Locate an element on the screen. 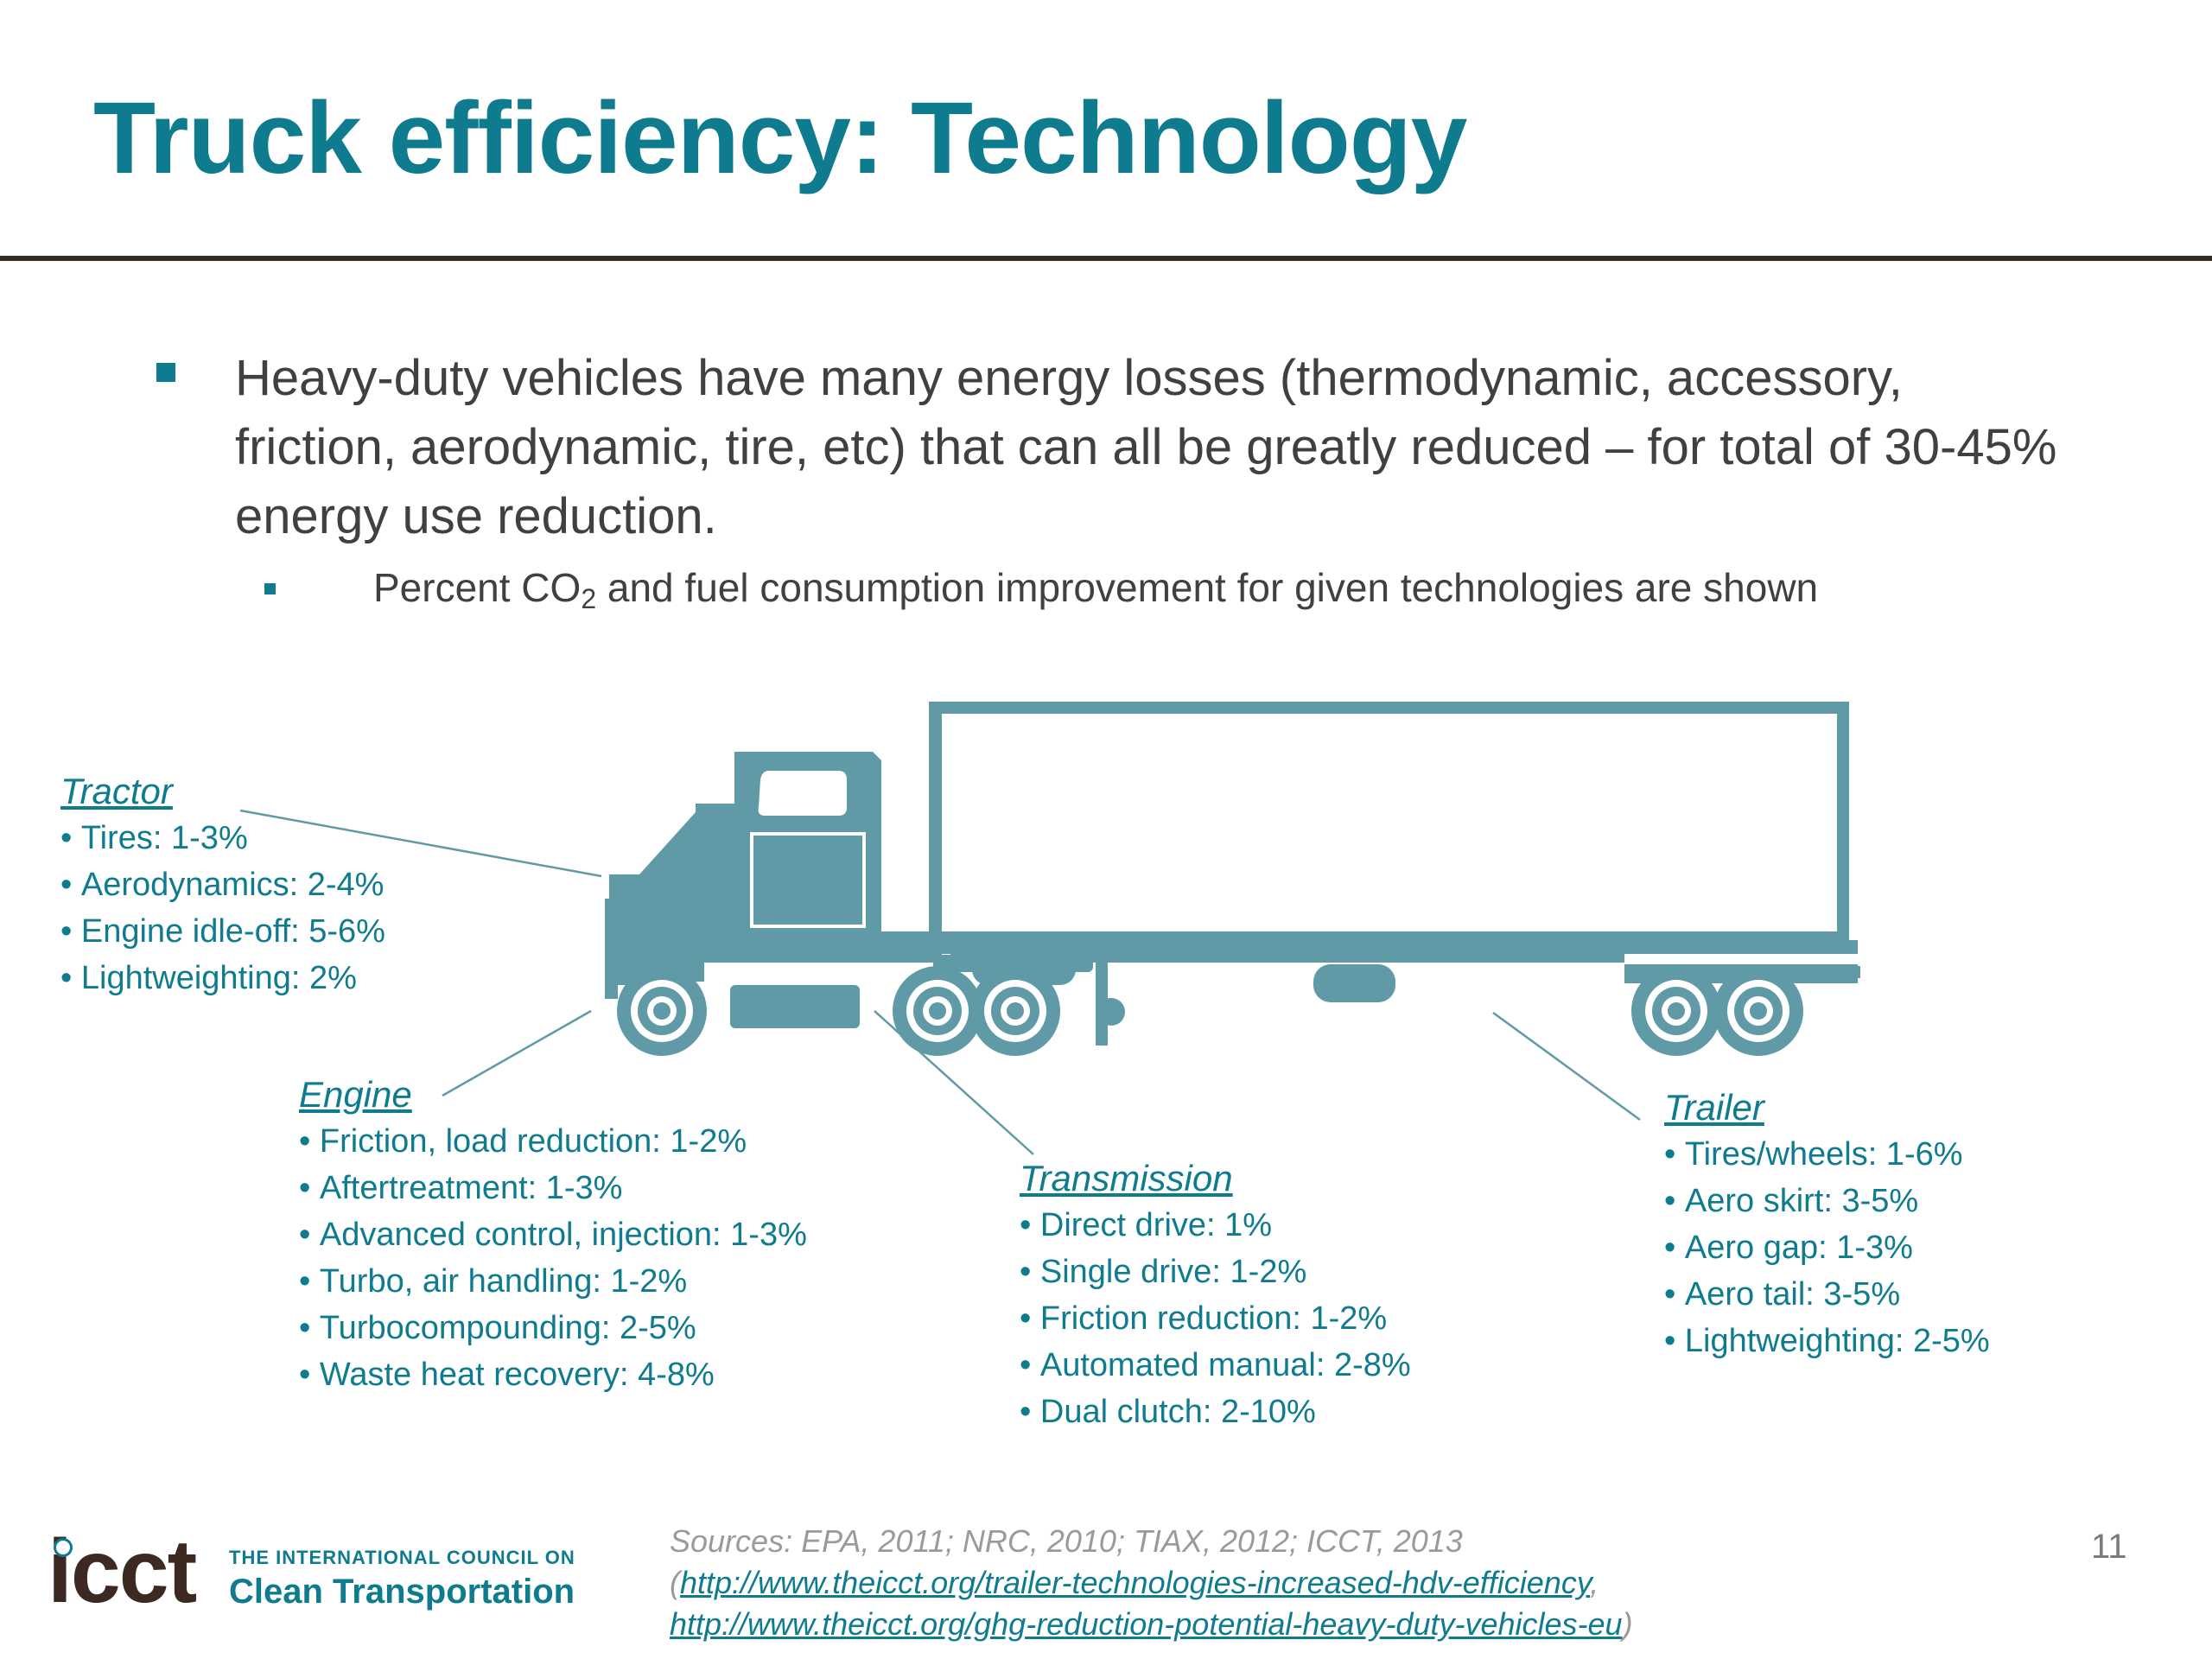 This screenshot has height=1659, width=2212. trailer-rail is located at coordinates (1393, 947).